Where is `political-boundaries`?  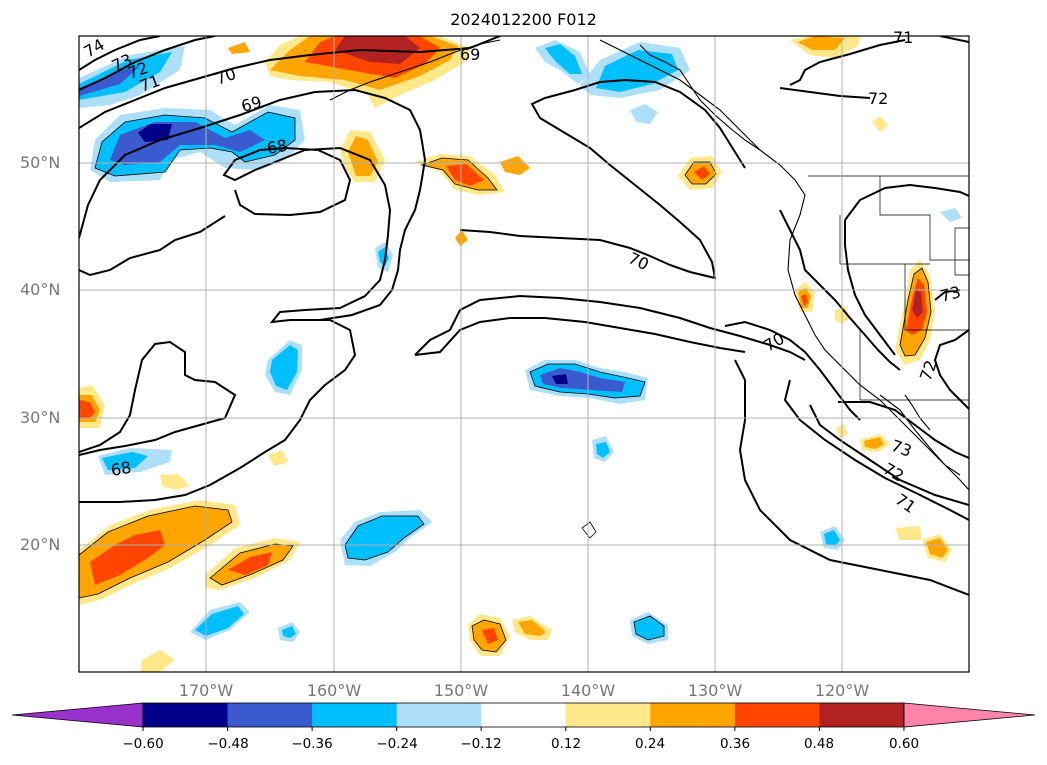
political-boundaries is located at coordinates (888, 288).